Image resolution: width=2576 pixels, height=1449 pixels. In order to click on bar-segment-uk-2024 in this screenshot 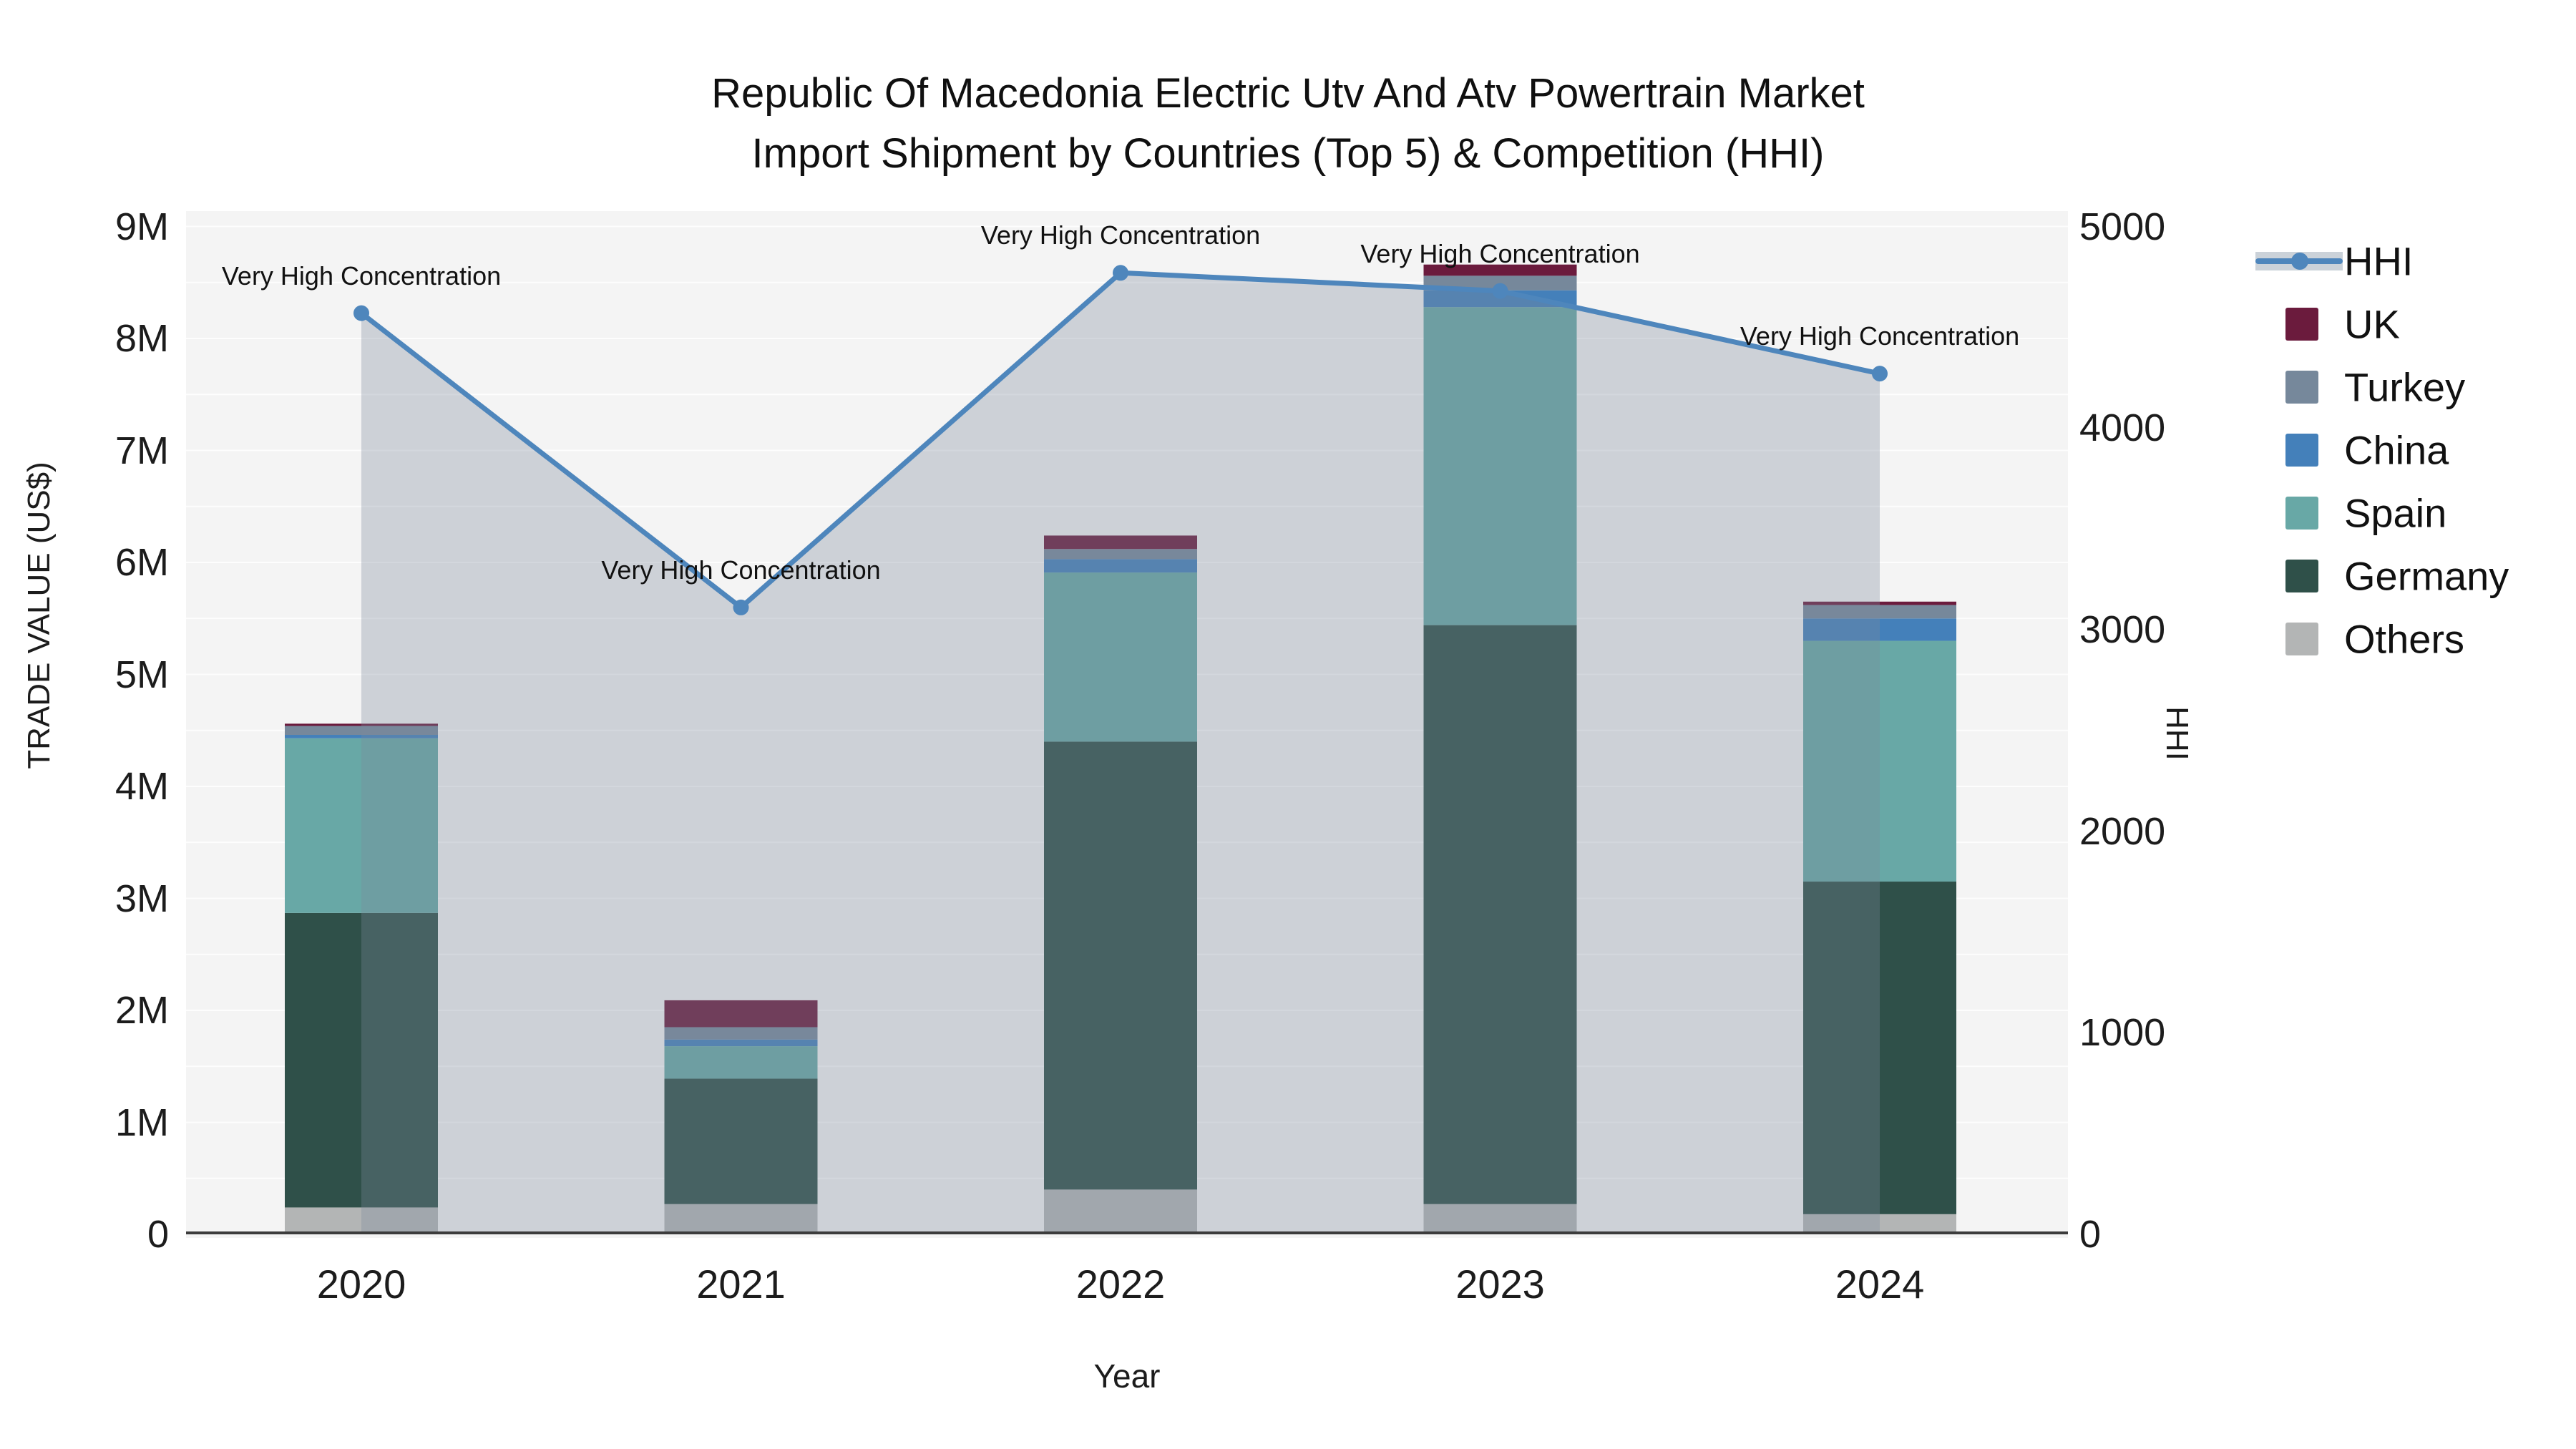, I will do `click(1879, 603)`.